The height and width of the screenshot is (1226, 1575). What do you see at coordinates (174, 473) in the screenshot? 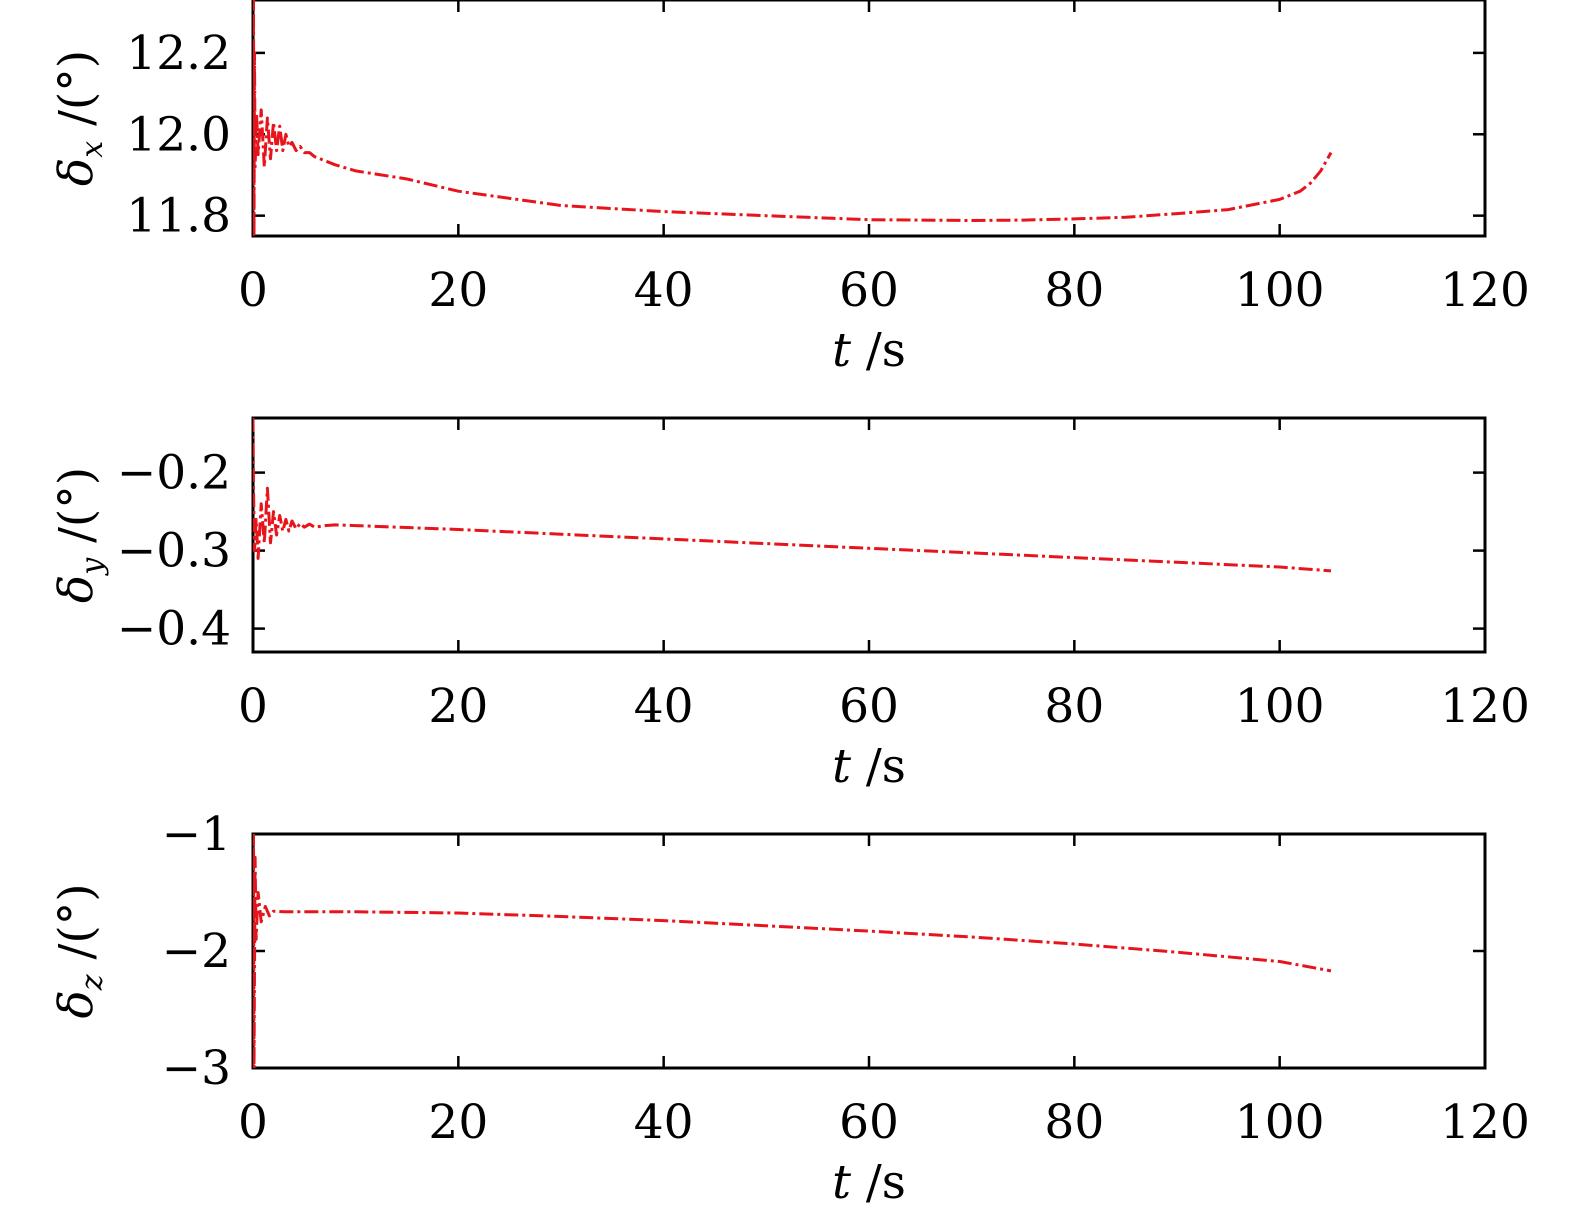
I see `y-tick-label: −0.2` at bounding box center [174, 473].